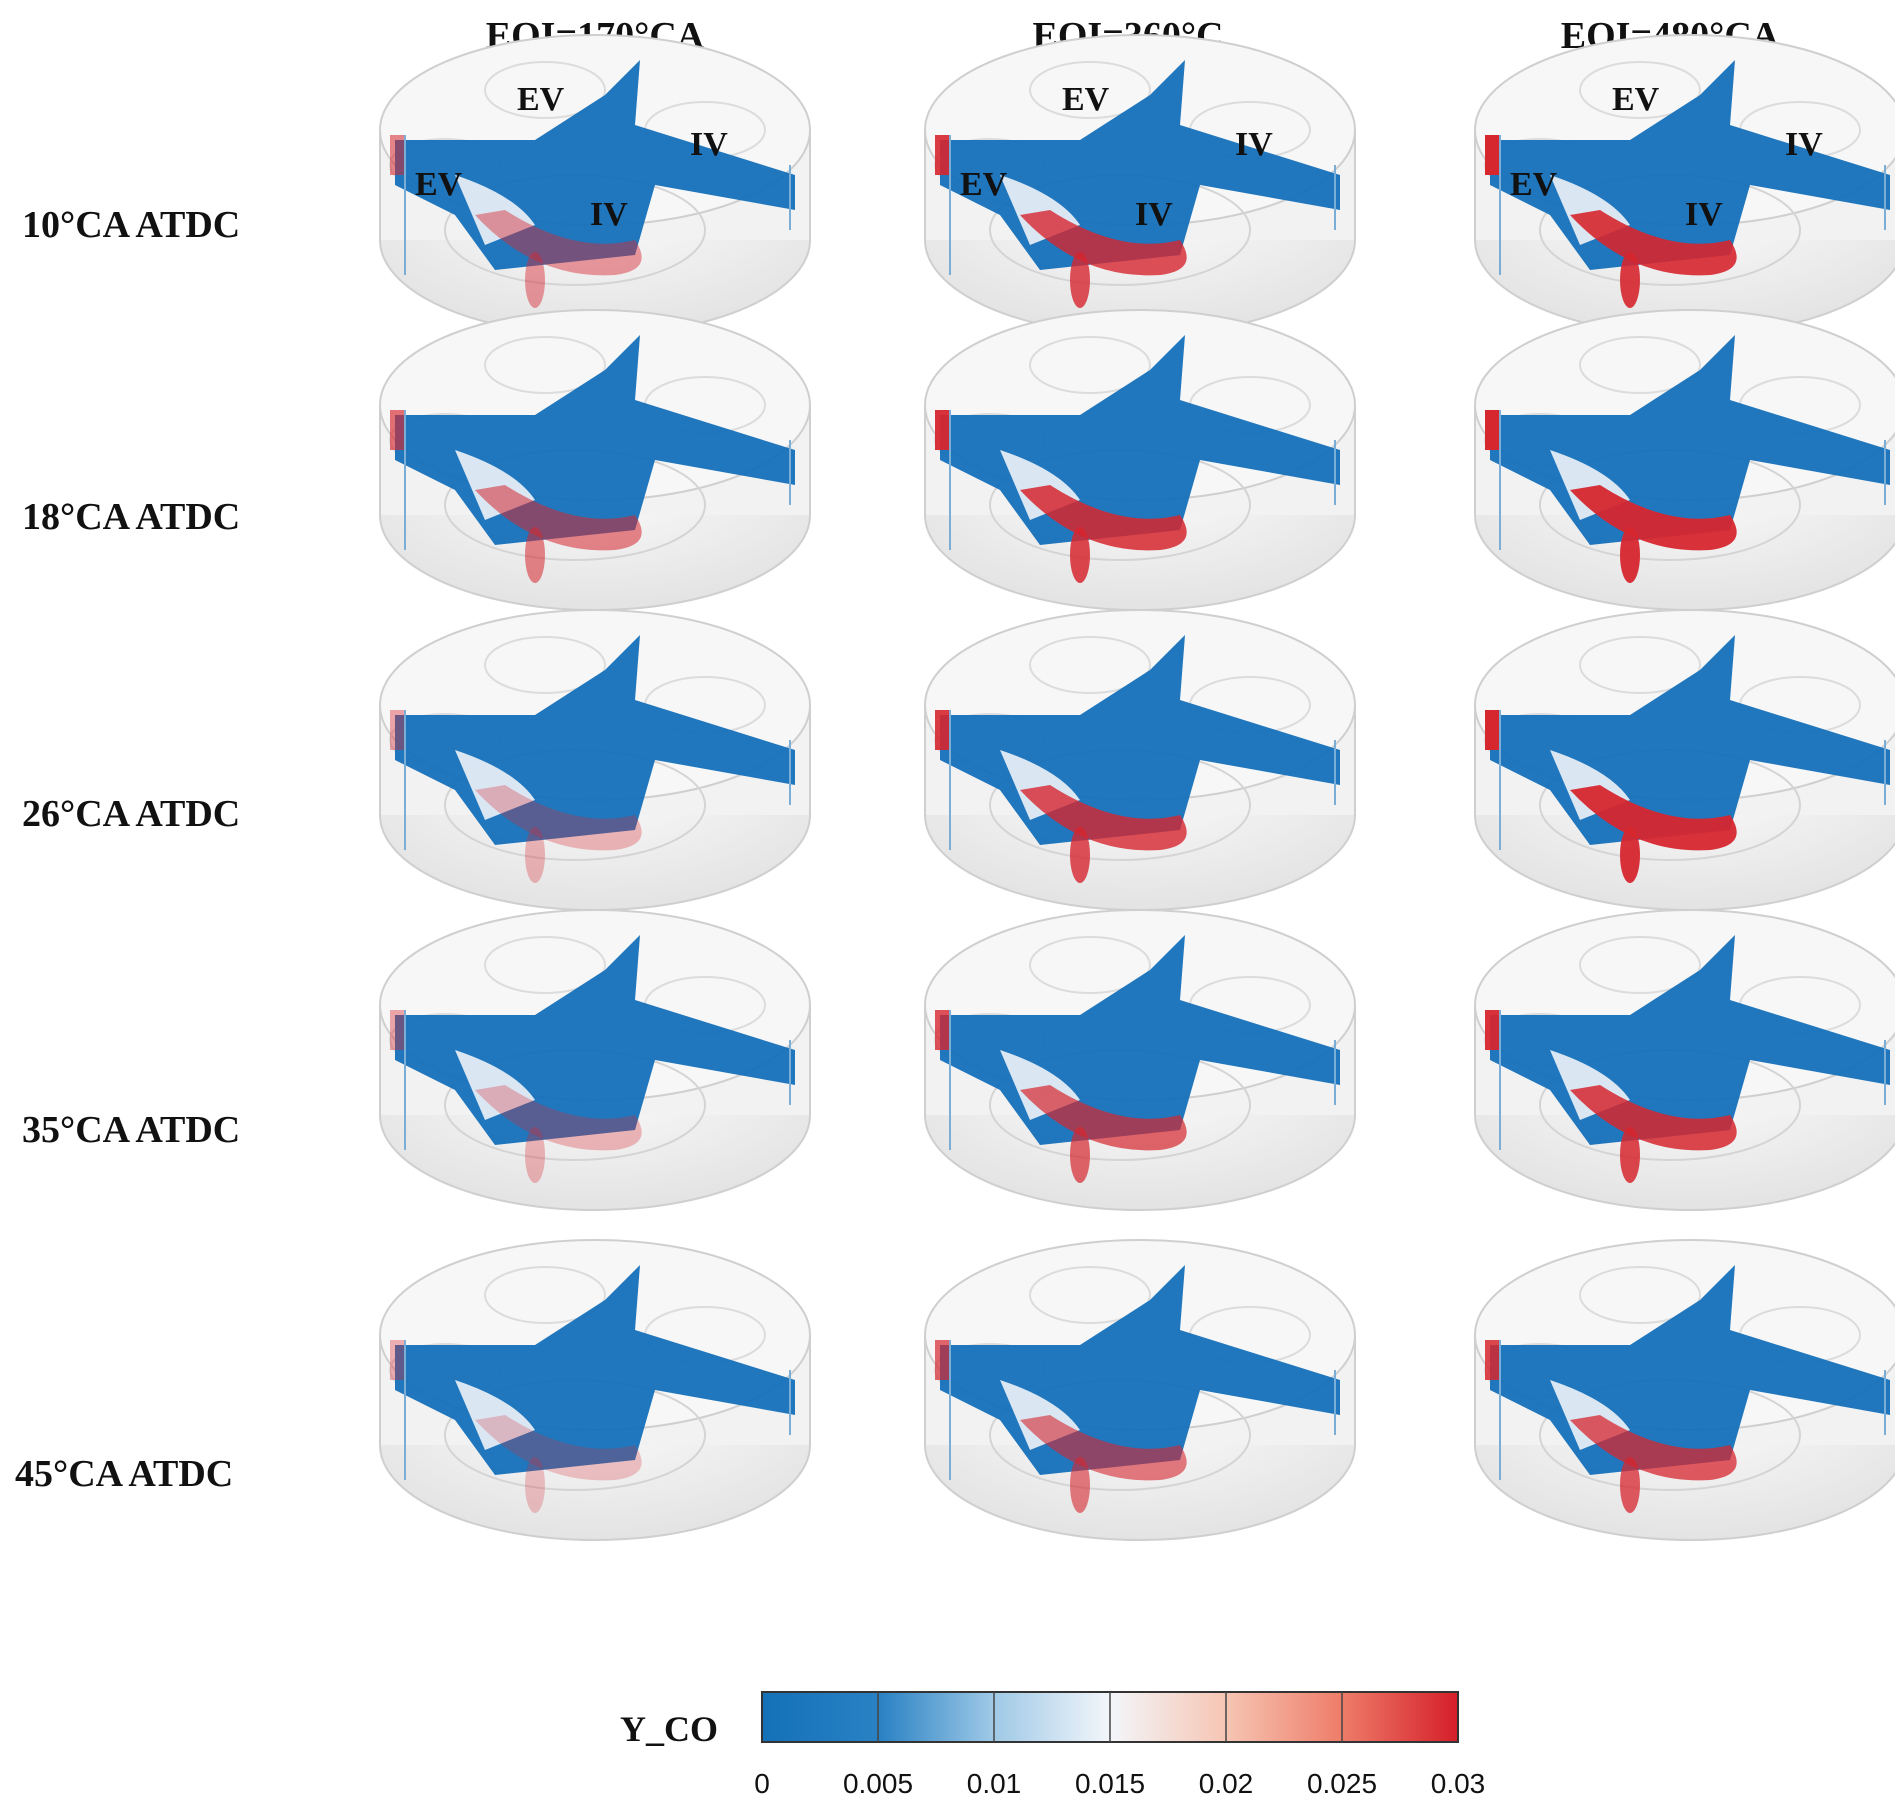 This screenshot has width=1895, height=1800. Describe the element at coordinates (1110, 1783) in the screenshot. I see `legend-tick-label: 0.015` at that location.